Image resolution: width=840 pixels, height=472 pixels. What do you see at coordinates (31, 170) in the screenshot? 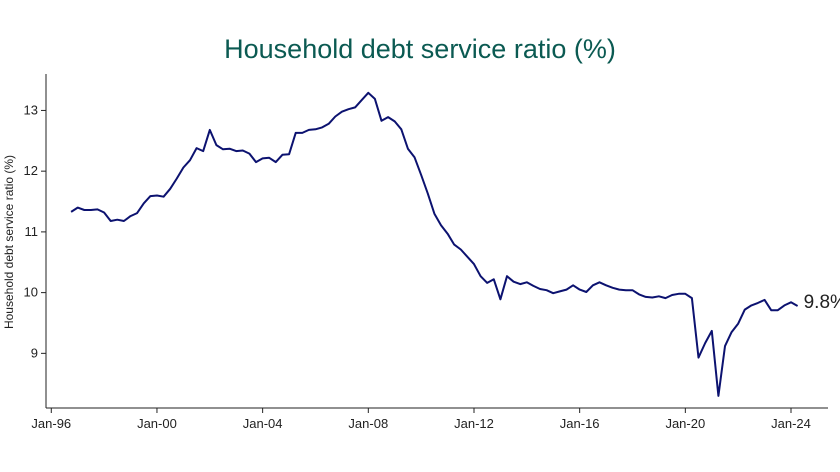
I see `y-tick-label: 12` at bounding box center [31, 170].